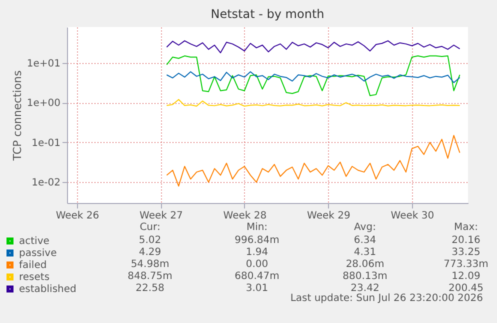 The image size is (497, 323). I want to click on legend-label: active, so click(34, 241).